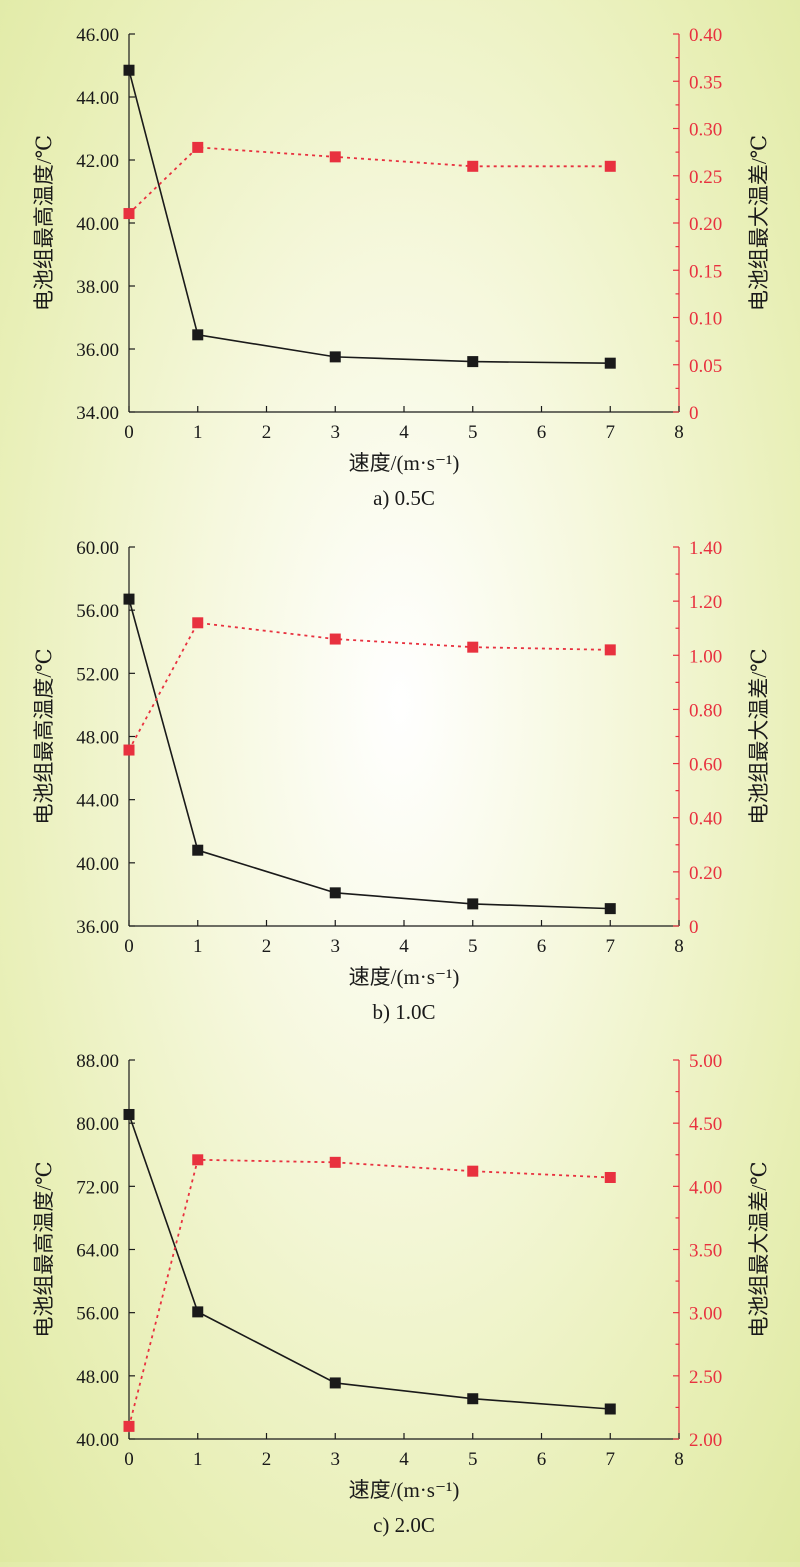  What do you see at coordinates (705, 1187) in the screenshot?
I see `right-y-tick-label: 4.00` at bounding box center [705, 1187].